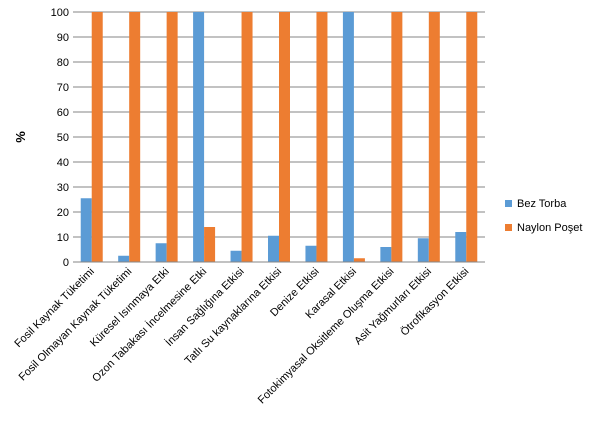  What do you see at coordinates (63, 238) in the screenshot?
I see `y-tick-label: 10` at bounding box center [63, 238].